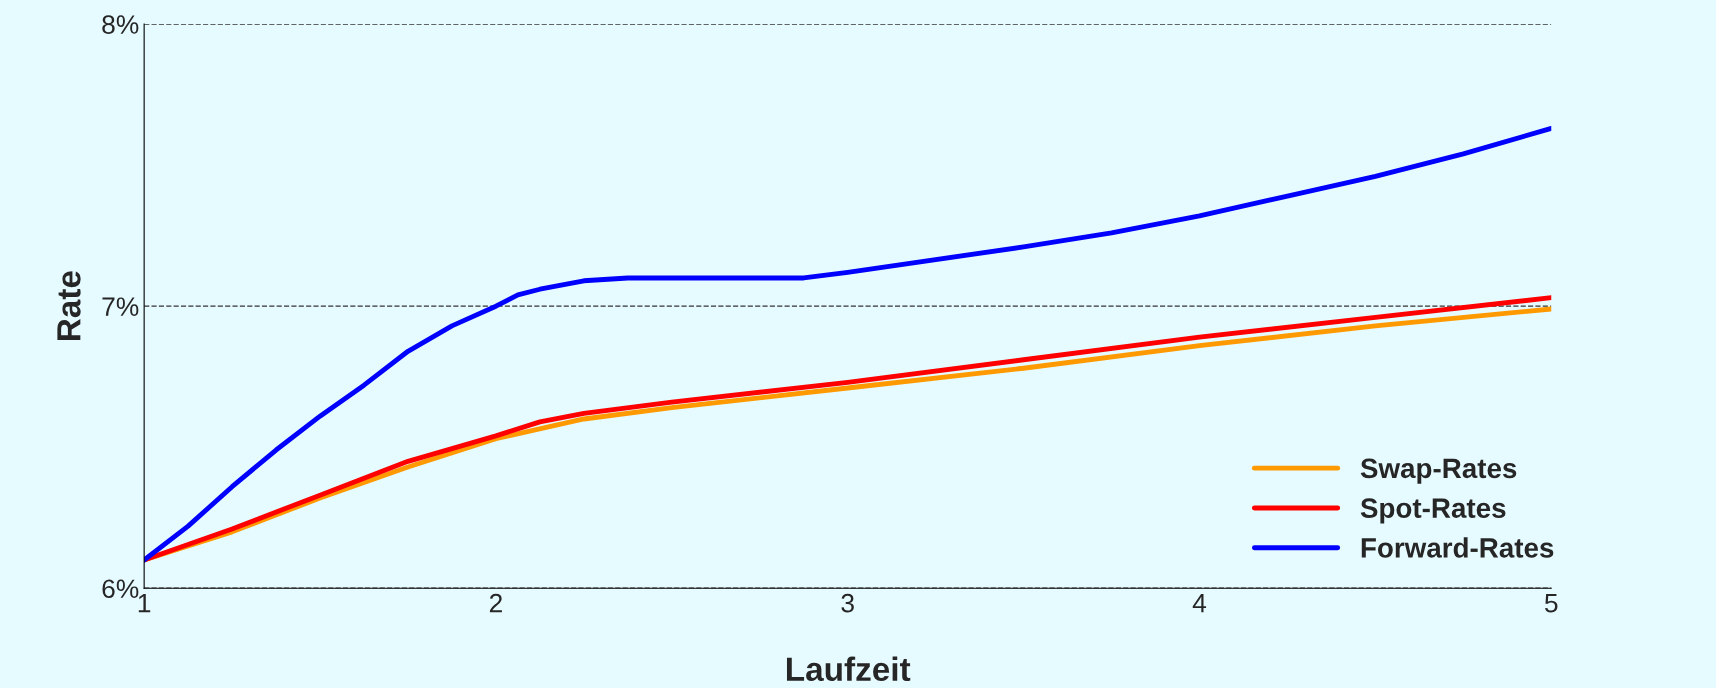  What do you see at coordinates (495, 603) in the screenshot?
I see `x-tick-label: 2` at bounding box center [495, 603].